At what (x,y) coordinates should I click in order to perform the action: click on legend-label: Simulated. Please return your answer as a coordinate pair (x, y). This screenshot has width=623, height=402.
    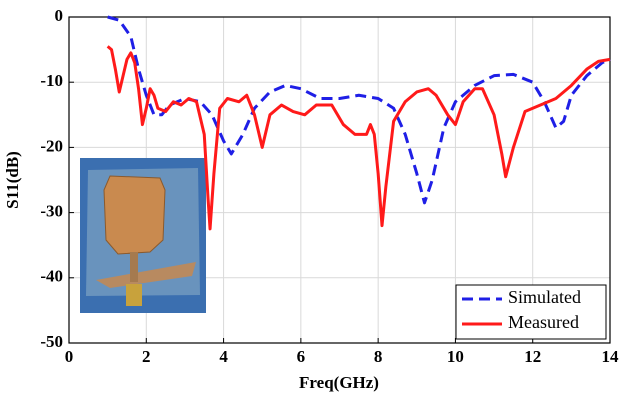
    Looking at the image, I should click on (544, 297).